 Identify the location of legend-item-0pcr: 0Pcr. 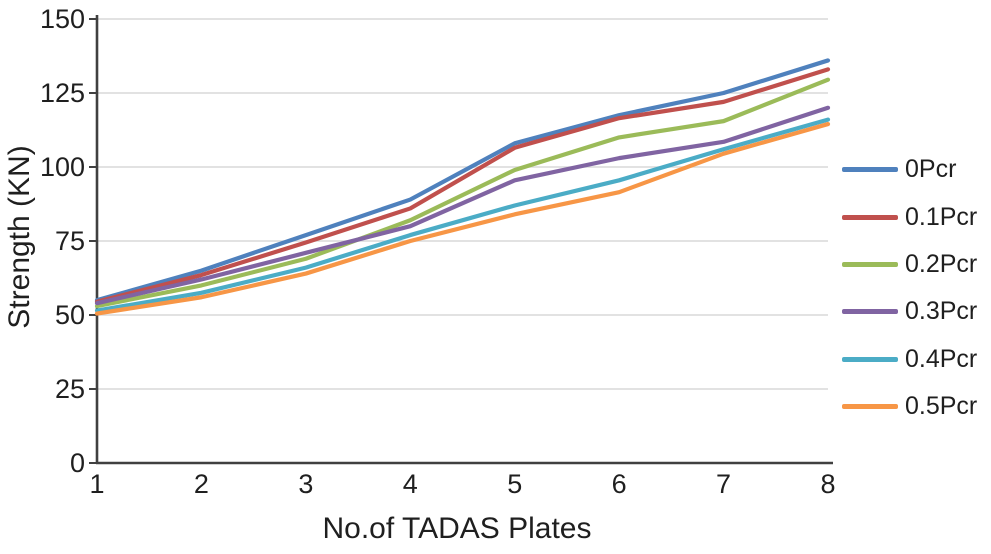
(916, 169).